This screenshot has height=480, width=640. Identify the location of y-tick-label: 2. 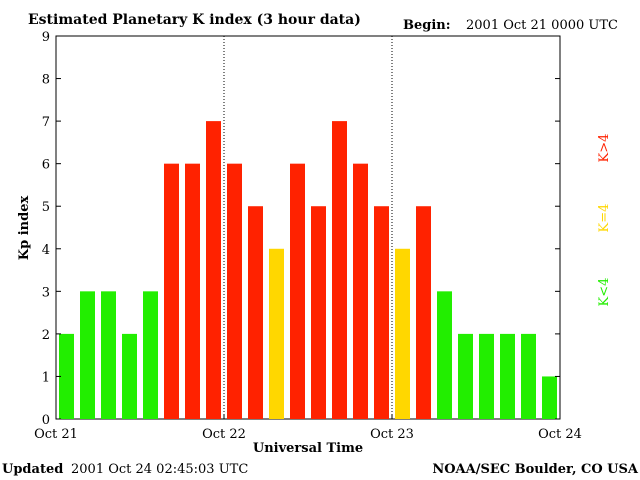
(46, 335).